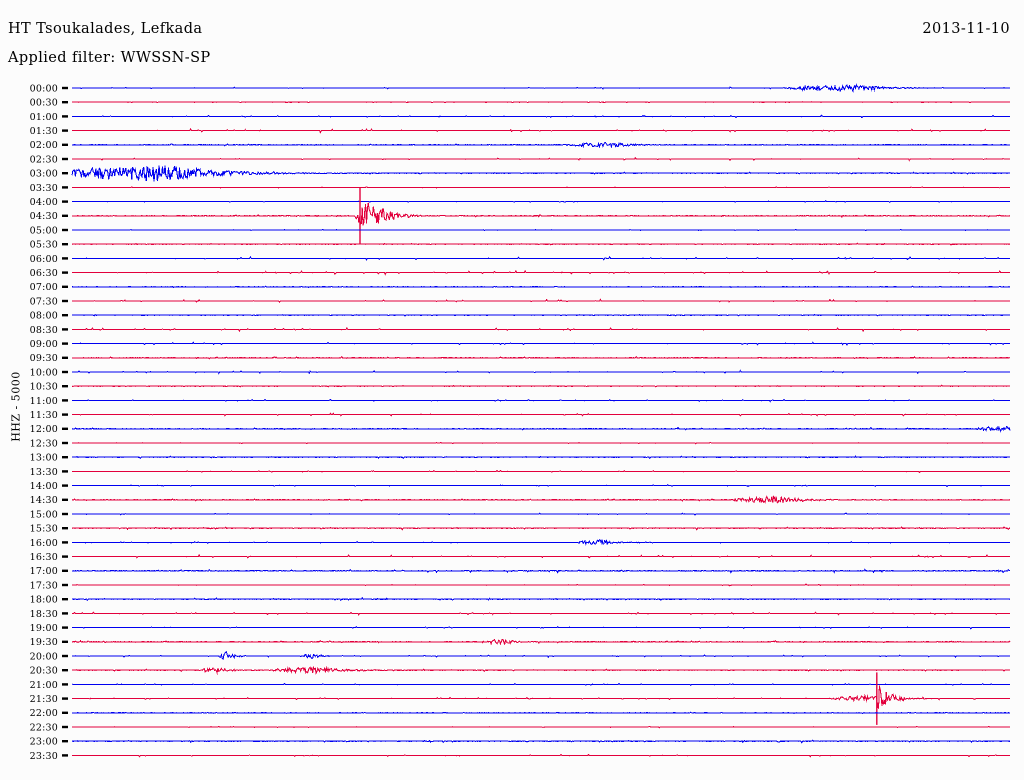 The width and height of the screenshot is (1024, 780). Describe the element at coordinates (44, 301) in the screenshot. I see `time-tick-label: 07:30` at that location.